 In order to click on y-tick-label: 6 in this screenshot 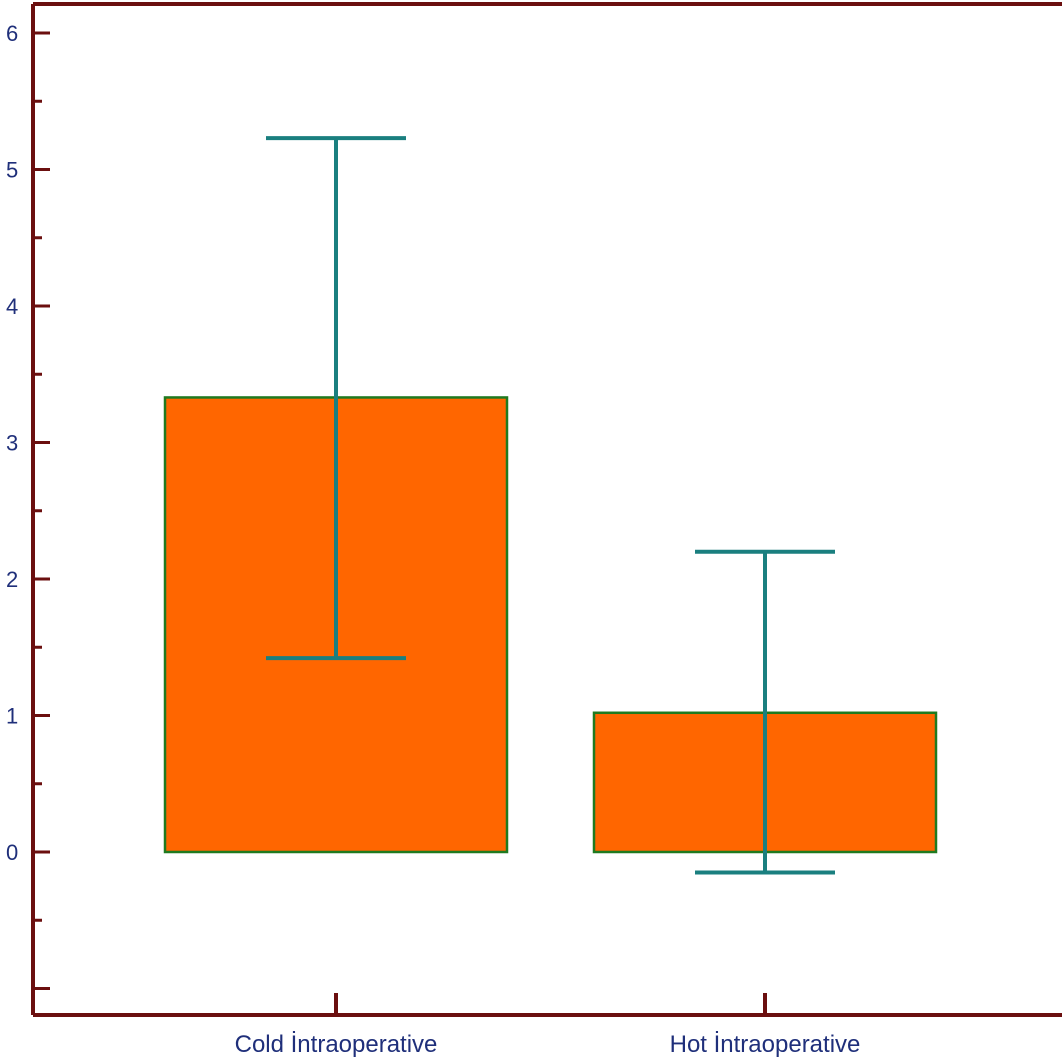, I will do `click(12, 33)`.